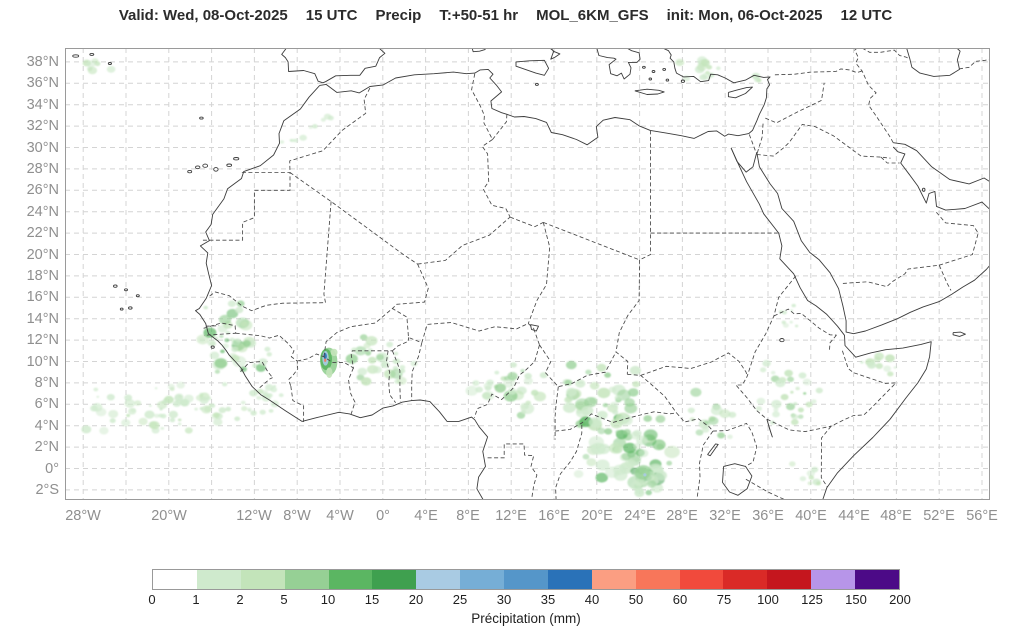 Image resolution: width=1011 pixels, height=641 pixels. I want to click on colorbar-tick-label: 2, so click(240, 599).